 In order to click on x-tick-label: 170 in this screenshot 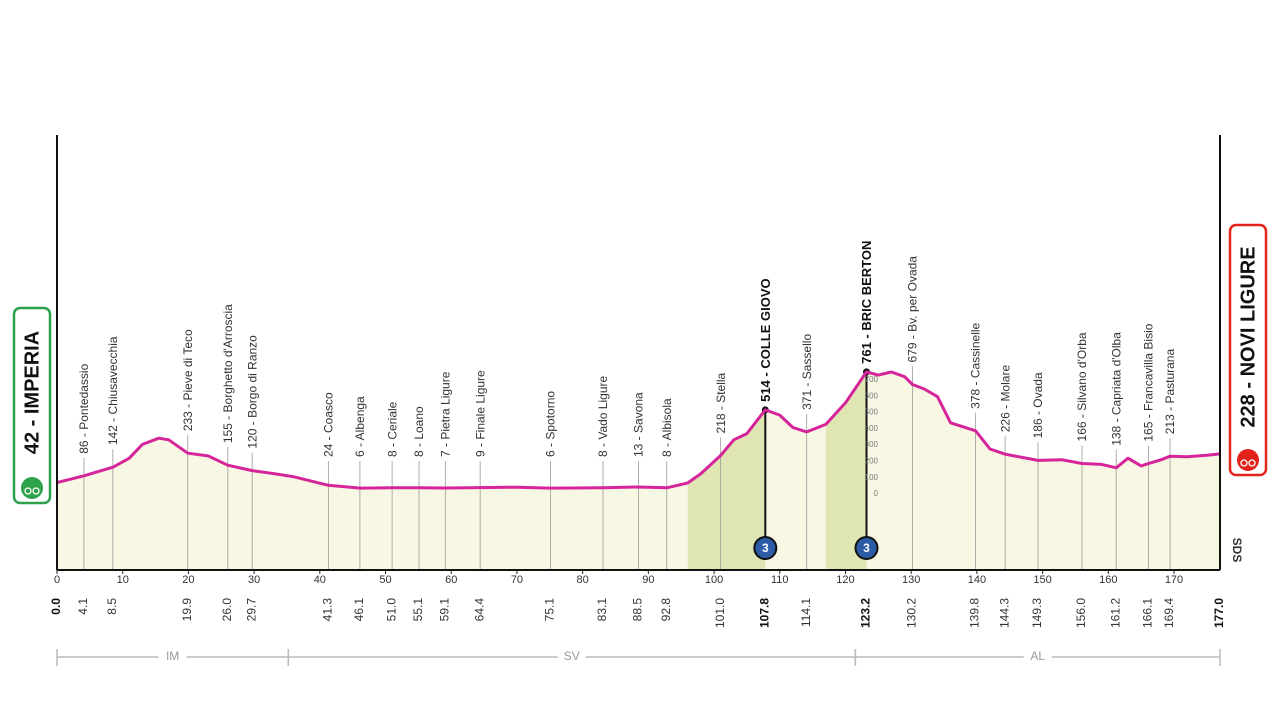, I will do `click(1174, 580)`.